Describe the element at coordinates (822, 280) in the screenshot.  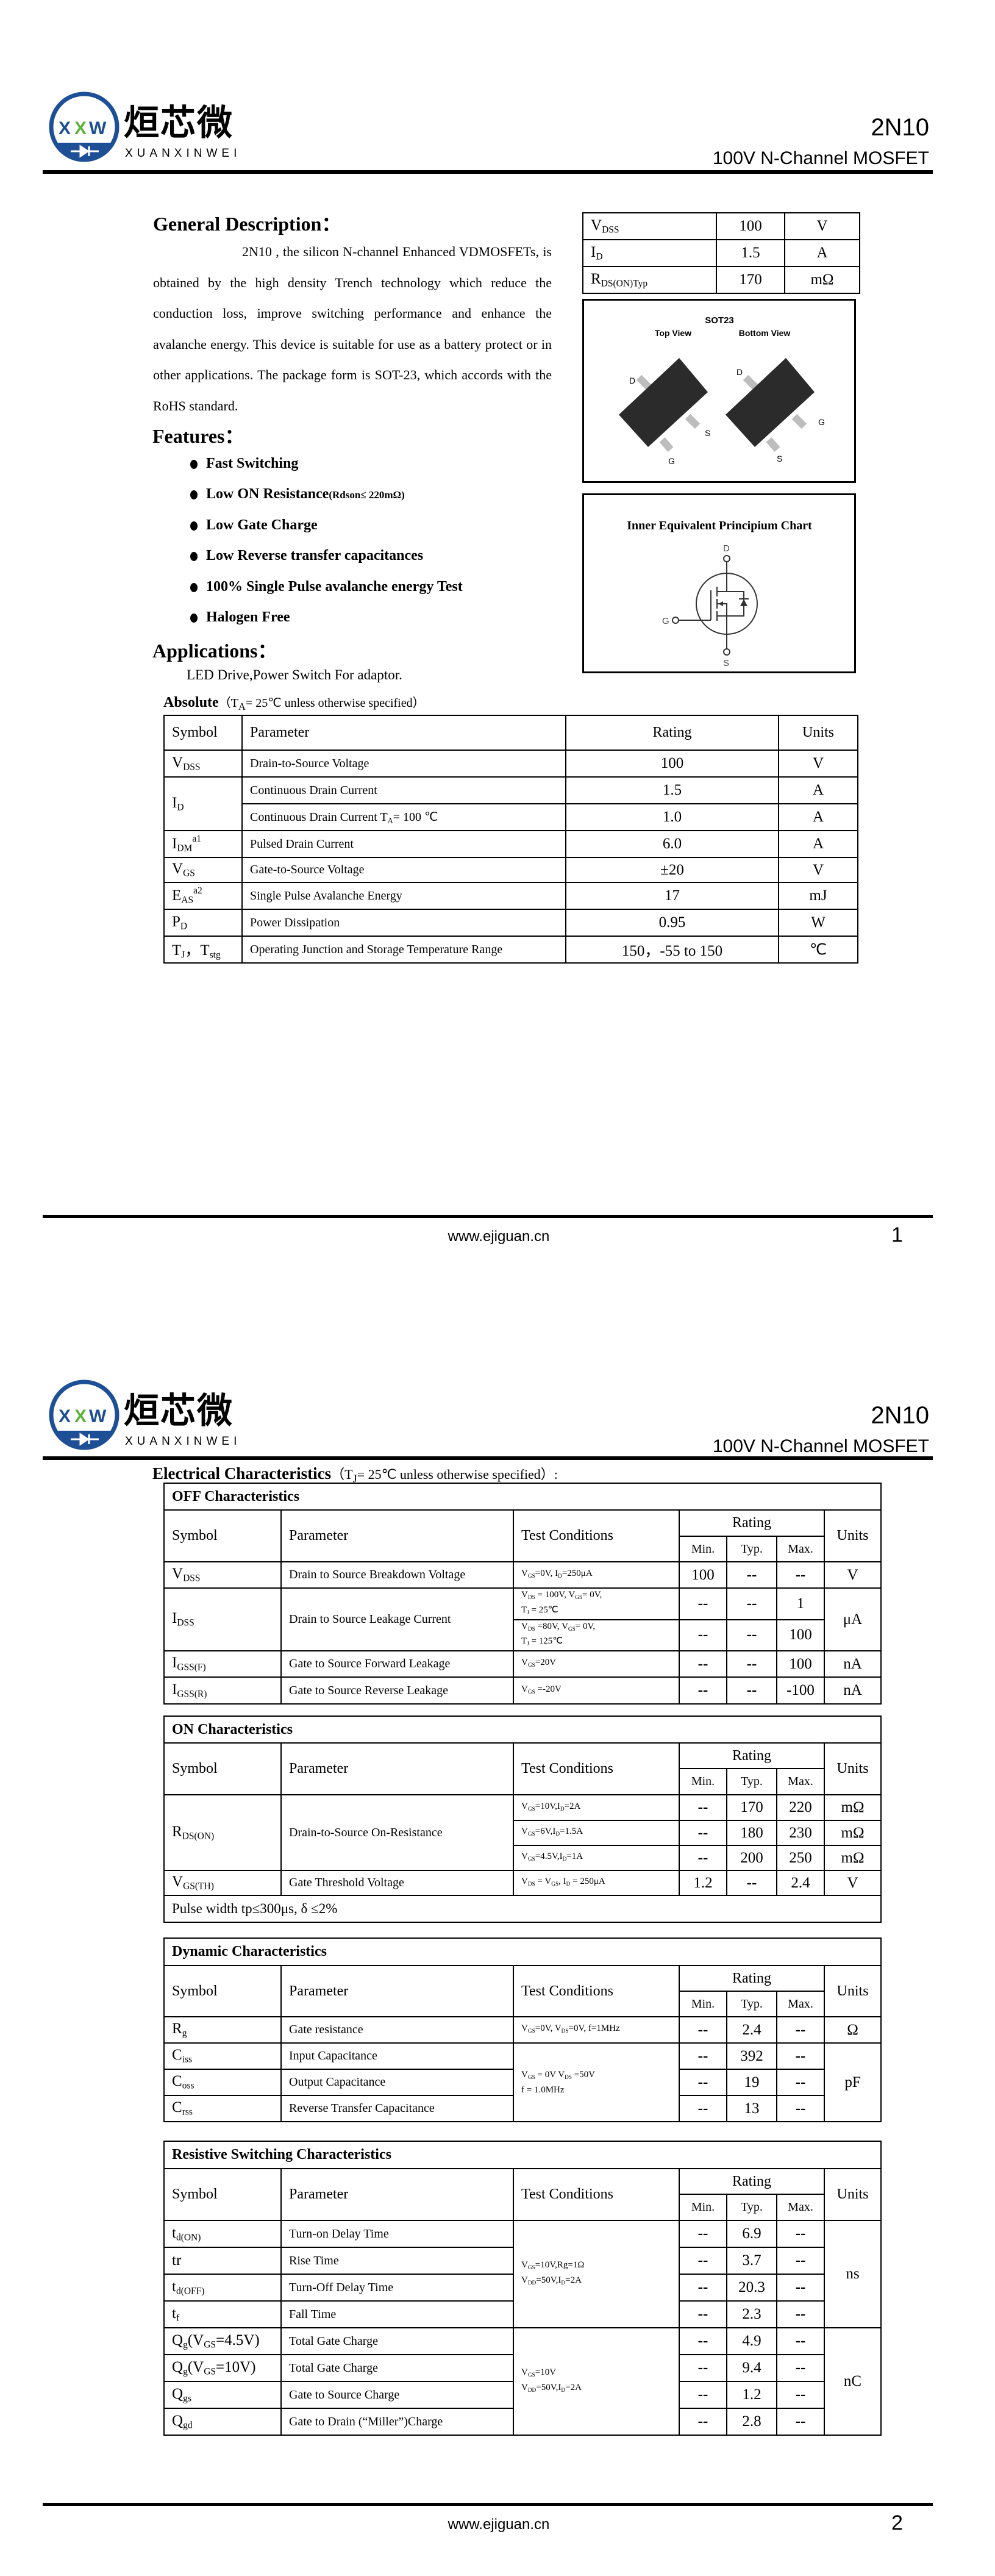
I see `key-spec-unit: mΩ` at that location.